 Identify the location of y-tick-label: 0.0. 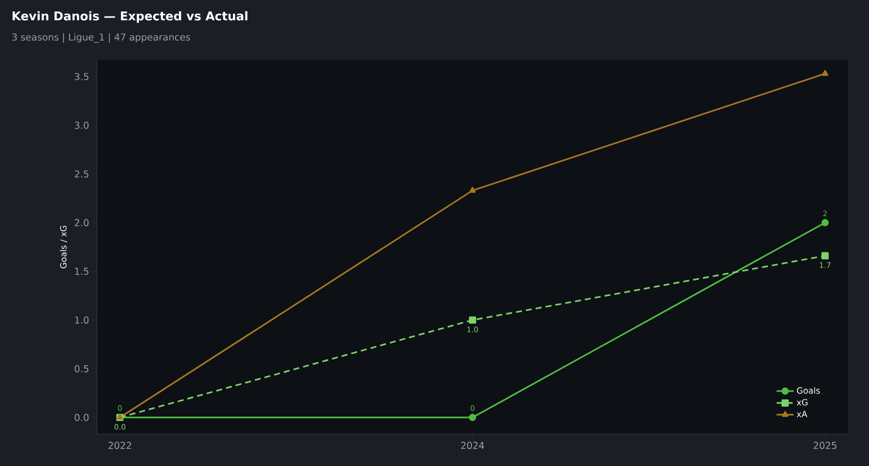
(81, 418).